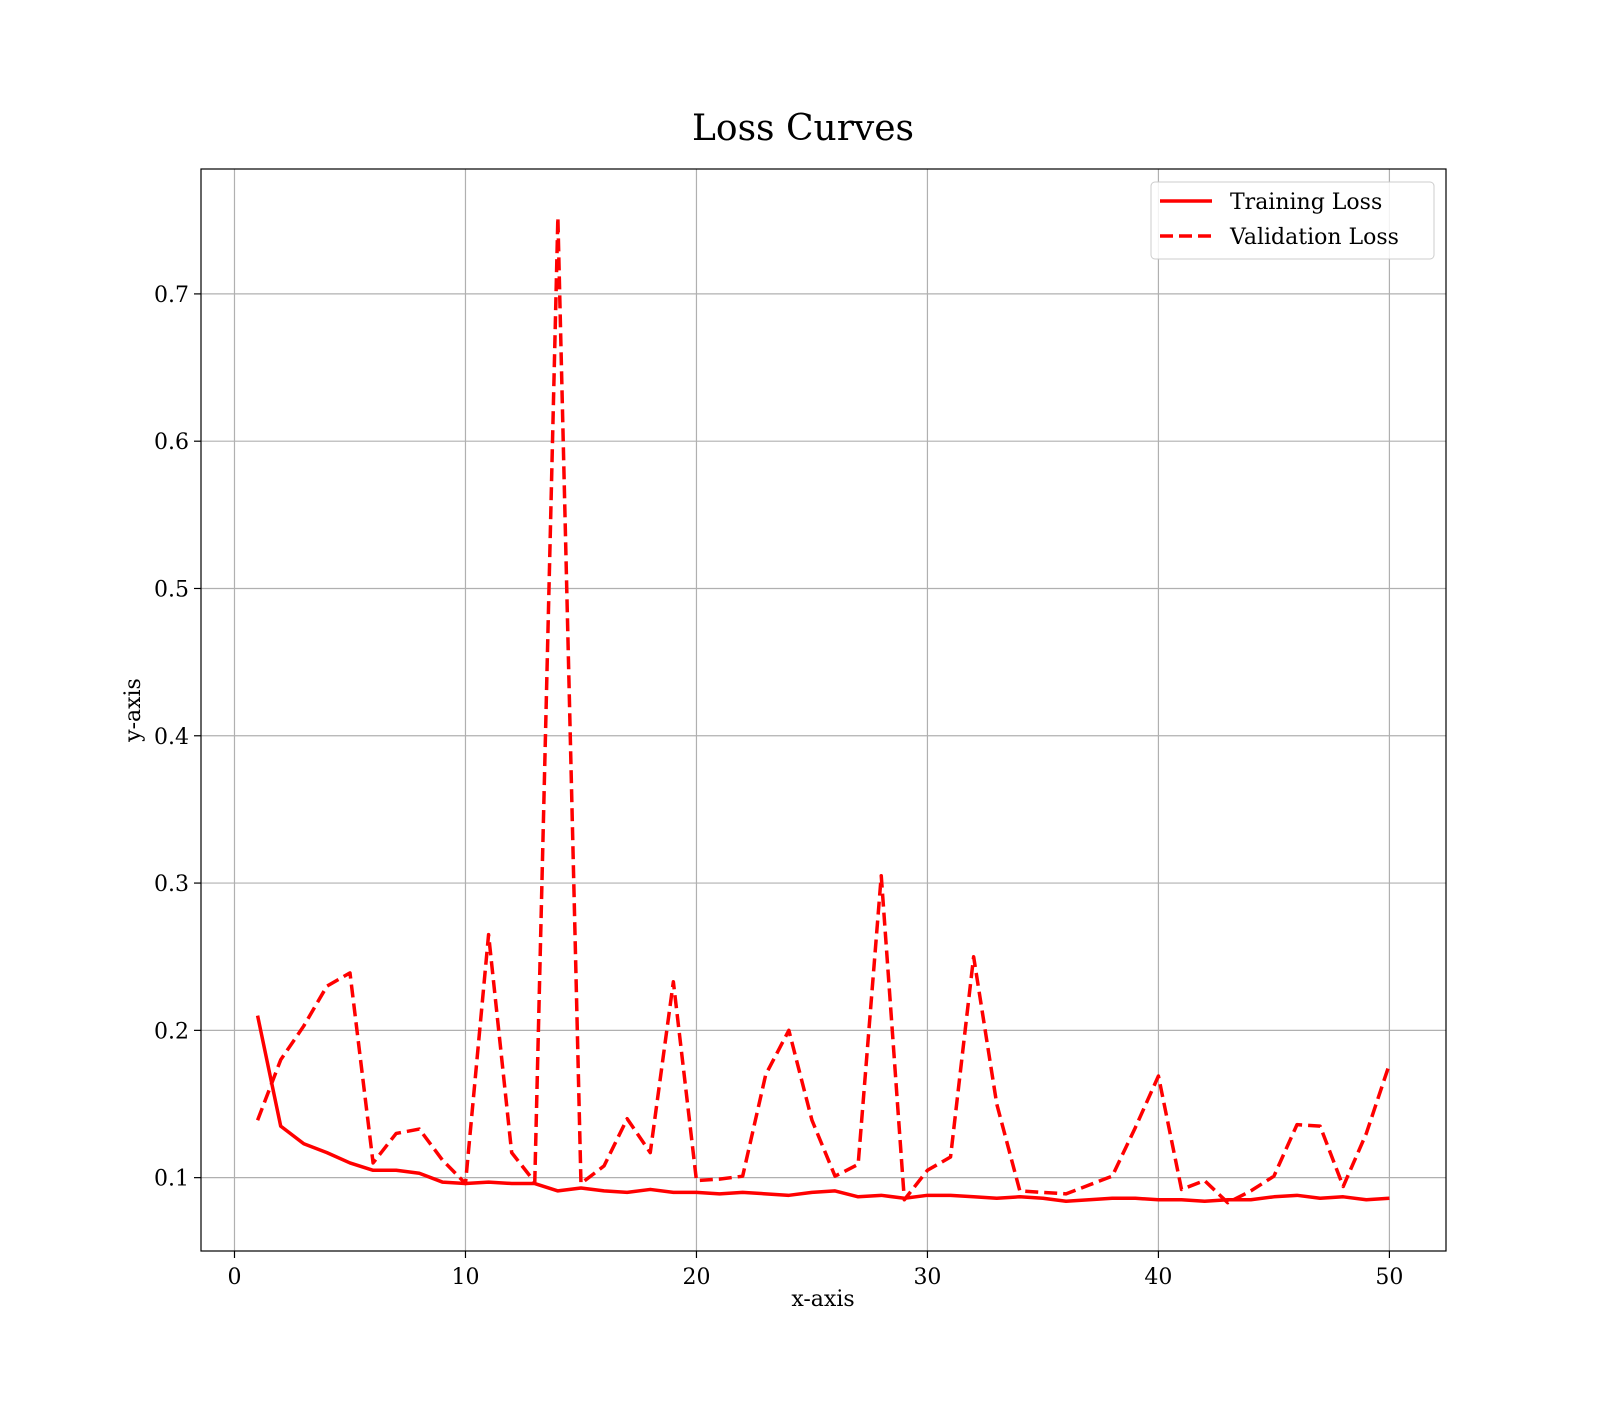 The height and width of the screenshot is (1404, 1600). I want to click on y-tick-label: 0.2, so click(171, 1031).